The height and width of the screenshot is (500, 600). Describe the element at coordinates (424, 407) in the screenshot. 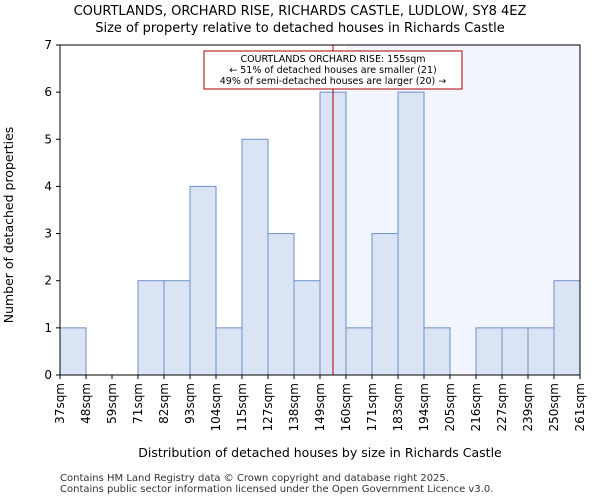

I see `x-tick-label: 194sqm` at that location.